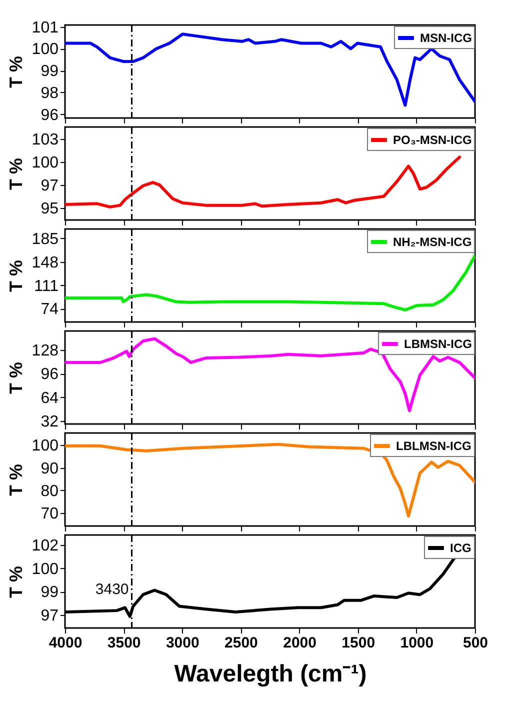  I want to click on y-tick-label: 101, so click(45, 27).